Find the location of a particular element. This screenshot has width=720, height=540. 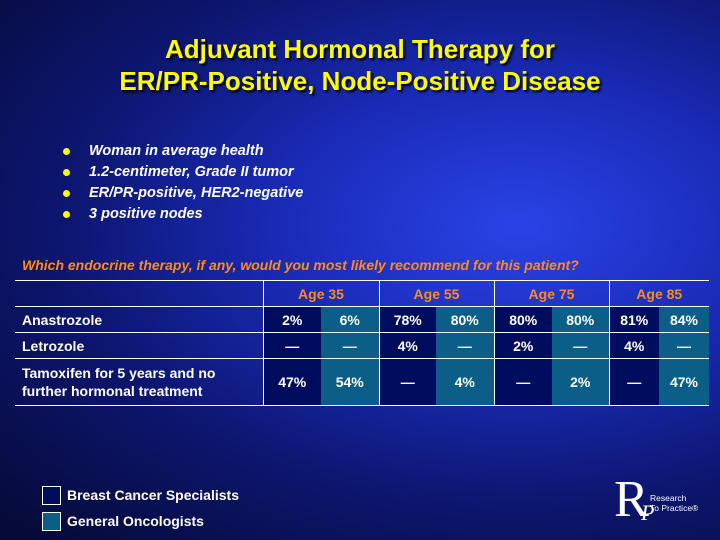

value-cell: 6% is located at coordinates (350, 319).